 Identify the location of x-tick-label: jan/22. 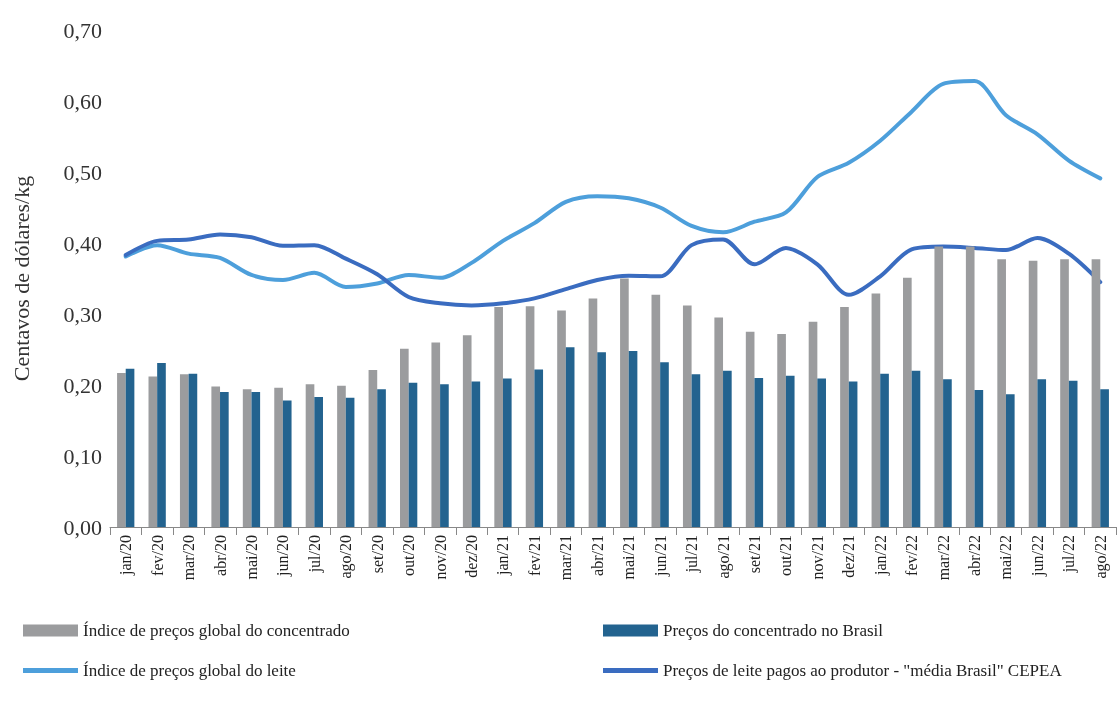
(880, 555).